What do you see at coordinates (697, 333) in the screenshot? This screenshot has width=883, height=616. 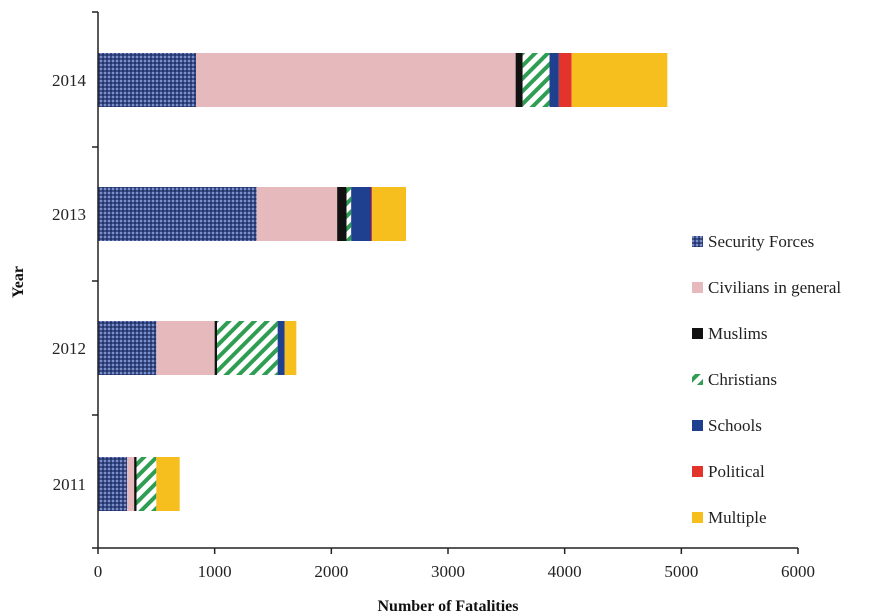 I see `legend-swatch-muslims` at bounding box center [697, 333].